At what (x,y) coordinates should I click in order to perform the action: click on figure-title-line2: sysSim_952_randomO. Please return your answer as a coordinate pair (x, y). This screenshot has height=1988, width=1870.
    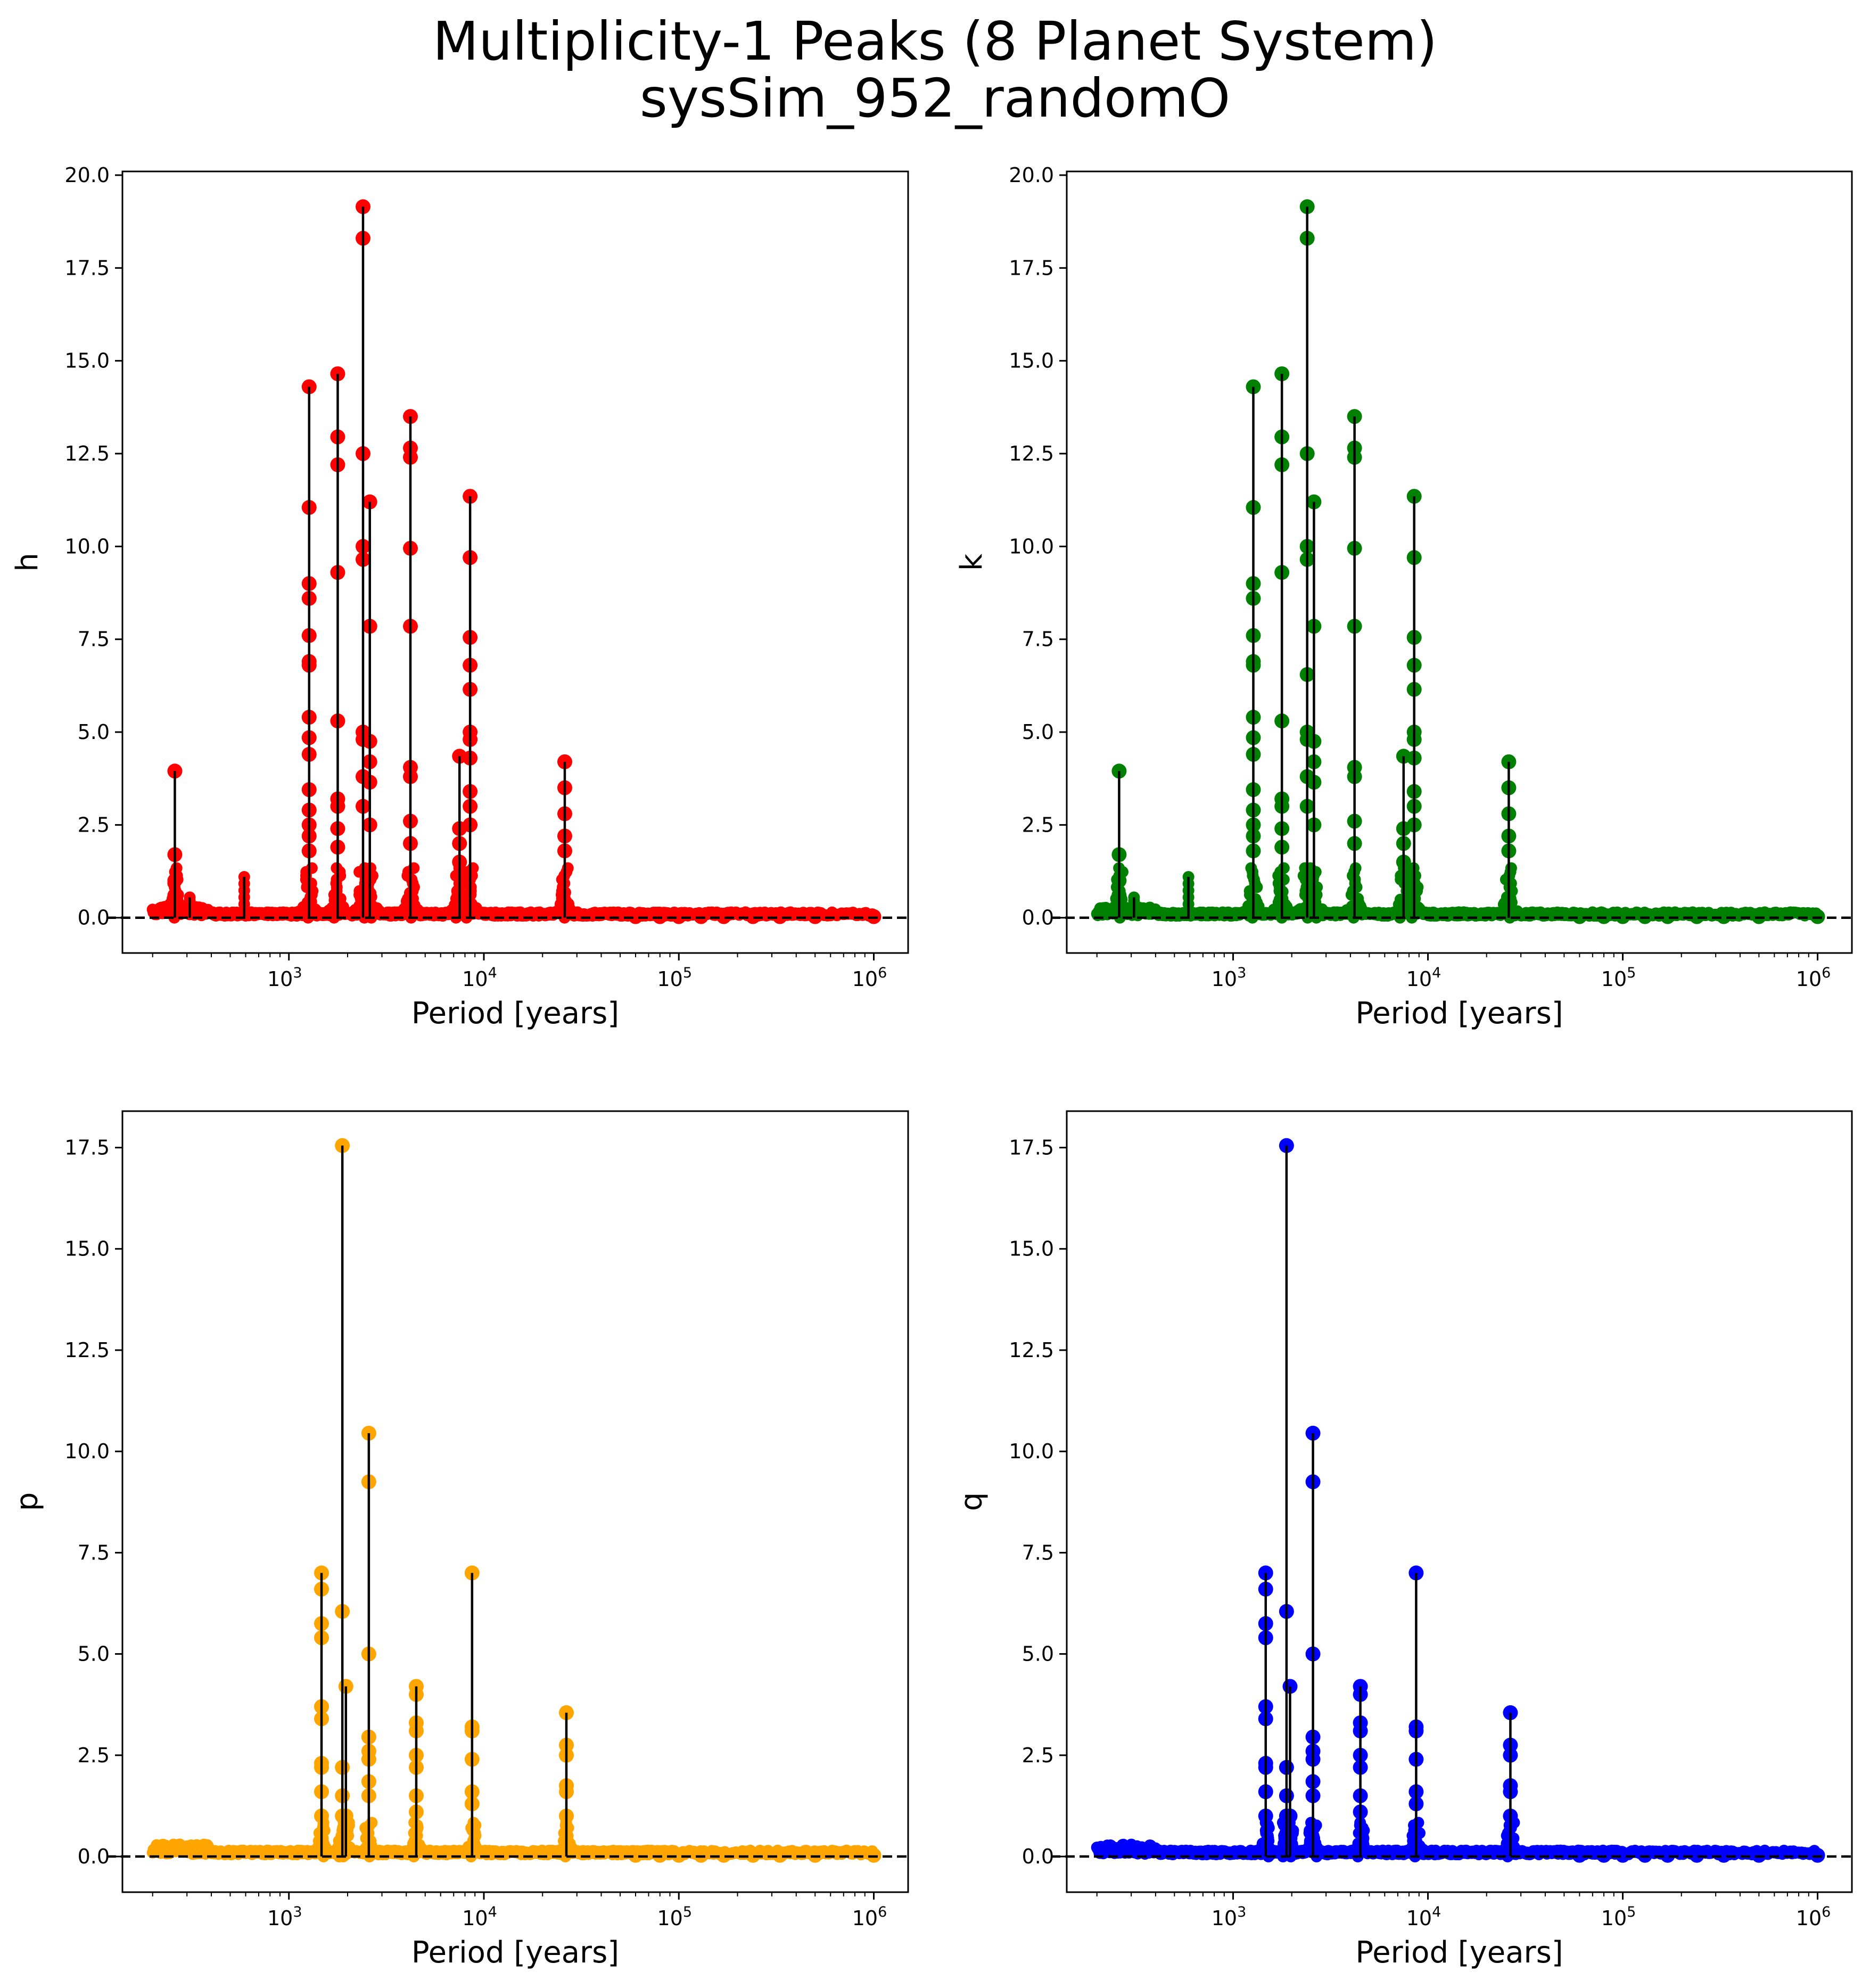
    Looking at the image, I should click on (935, 98).